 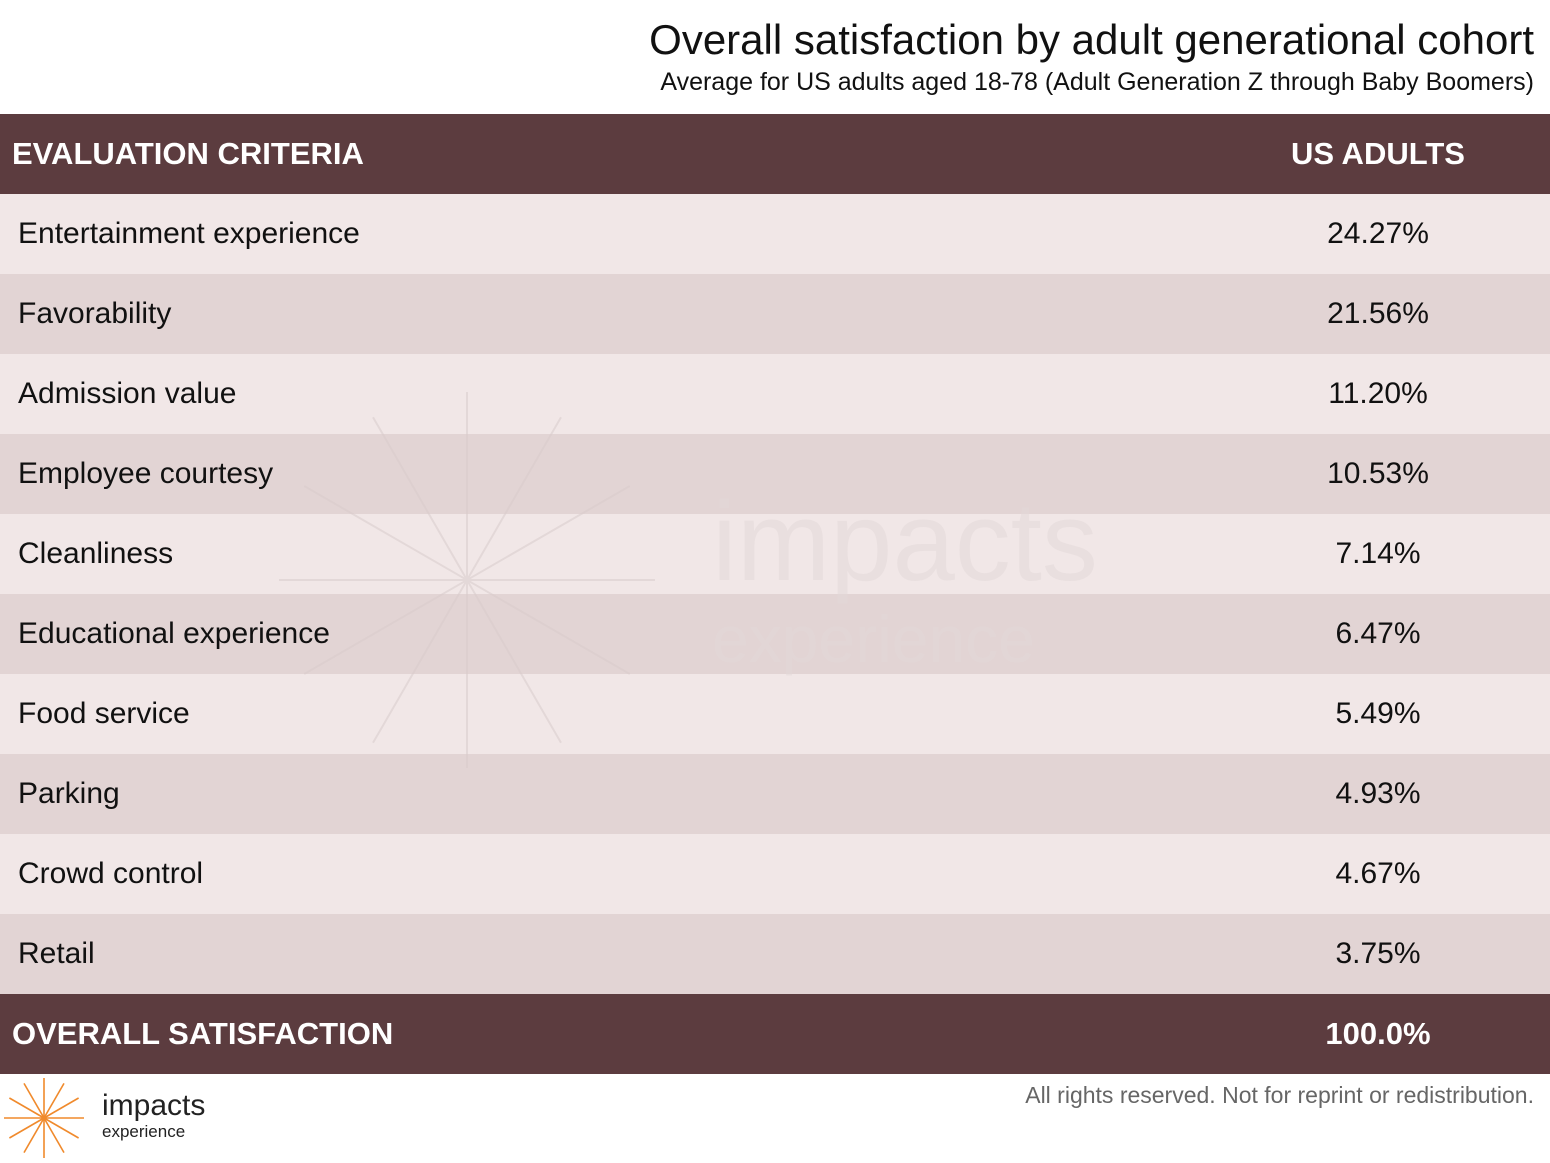 What do you see at coordinates (189, 233) in the screenshot?
I see `row-label: Entertainment experience` at bounding box center [189, 233].